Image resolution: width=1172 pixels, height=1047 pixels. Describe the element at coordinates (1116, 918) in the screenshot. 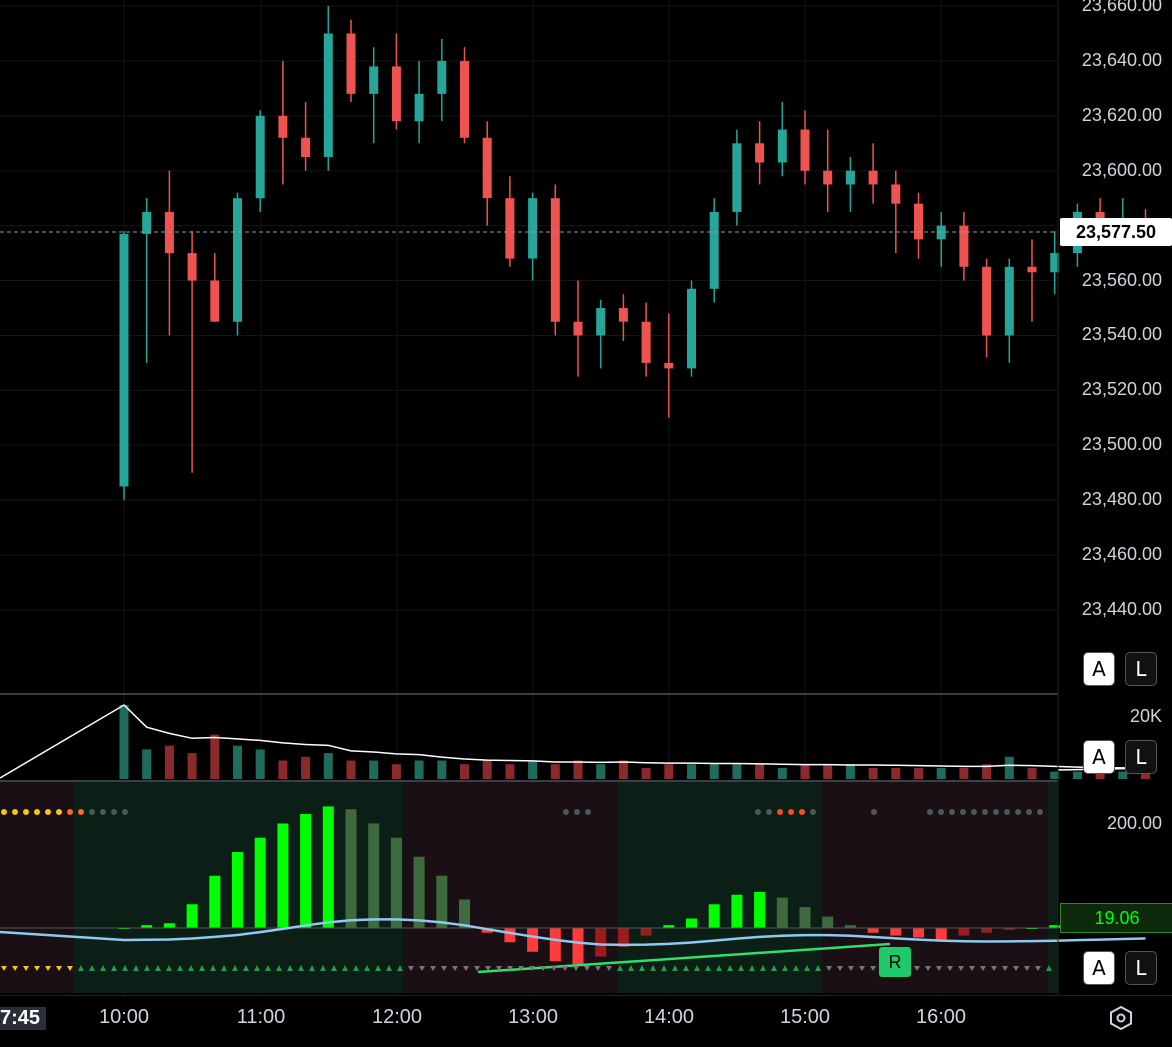

I see `oscillator-value-tag: 19.06` at that location.